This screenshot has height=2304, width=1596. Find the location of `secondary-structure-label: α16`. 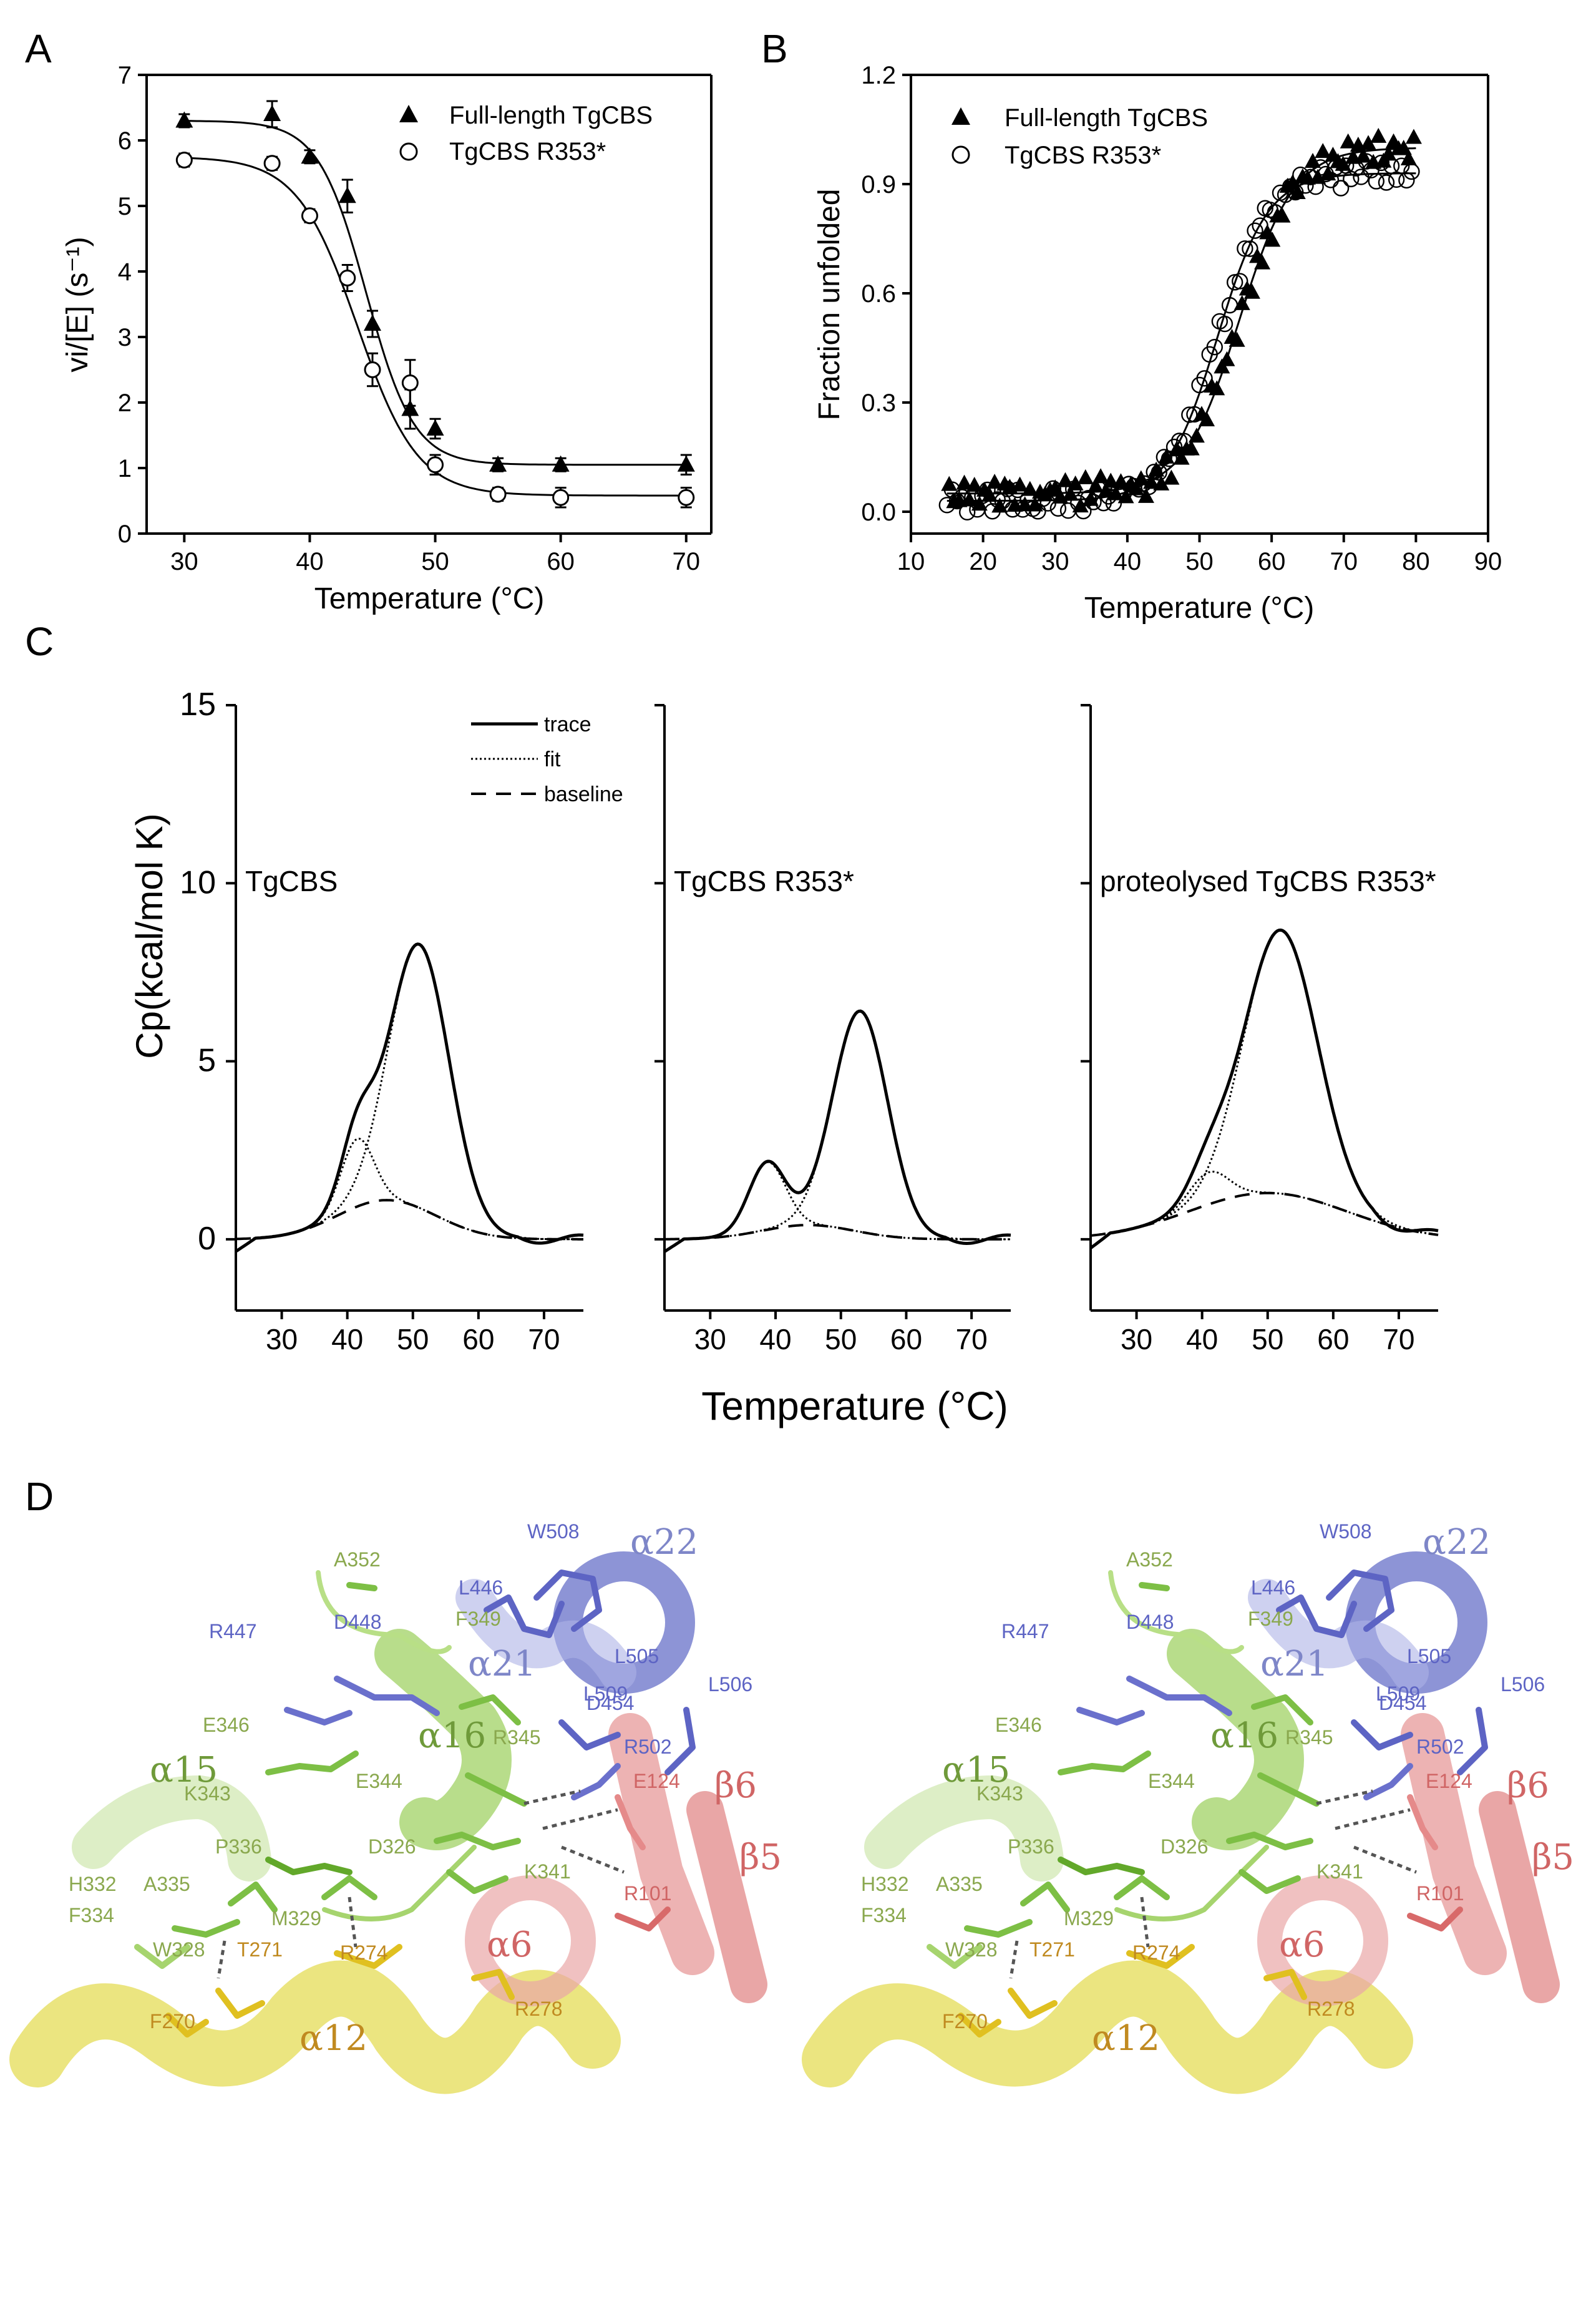

secondary-structure-label: α16 is located at coordinates (452, 1736).